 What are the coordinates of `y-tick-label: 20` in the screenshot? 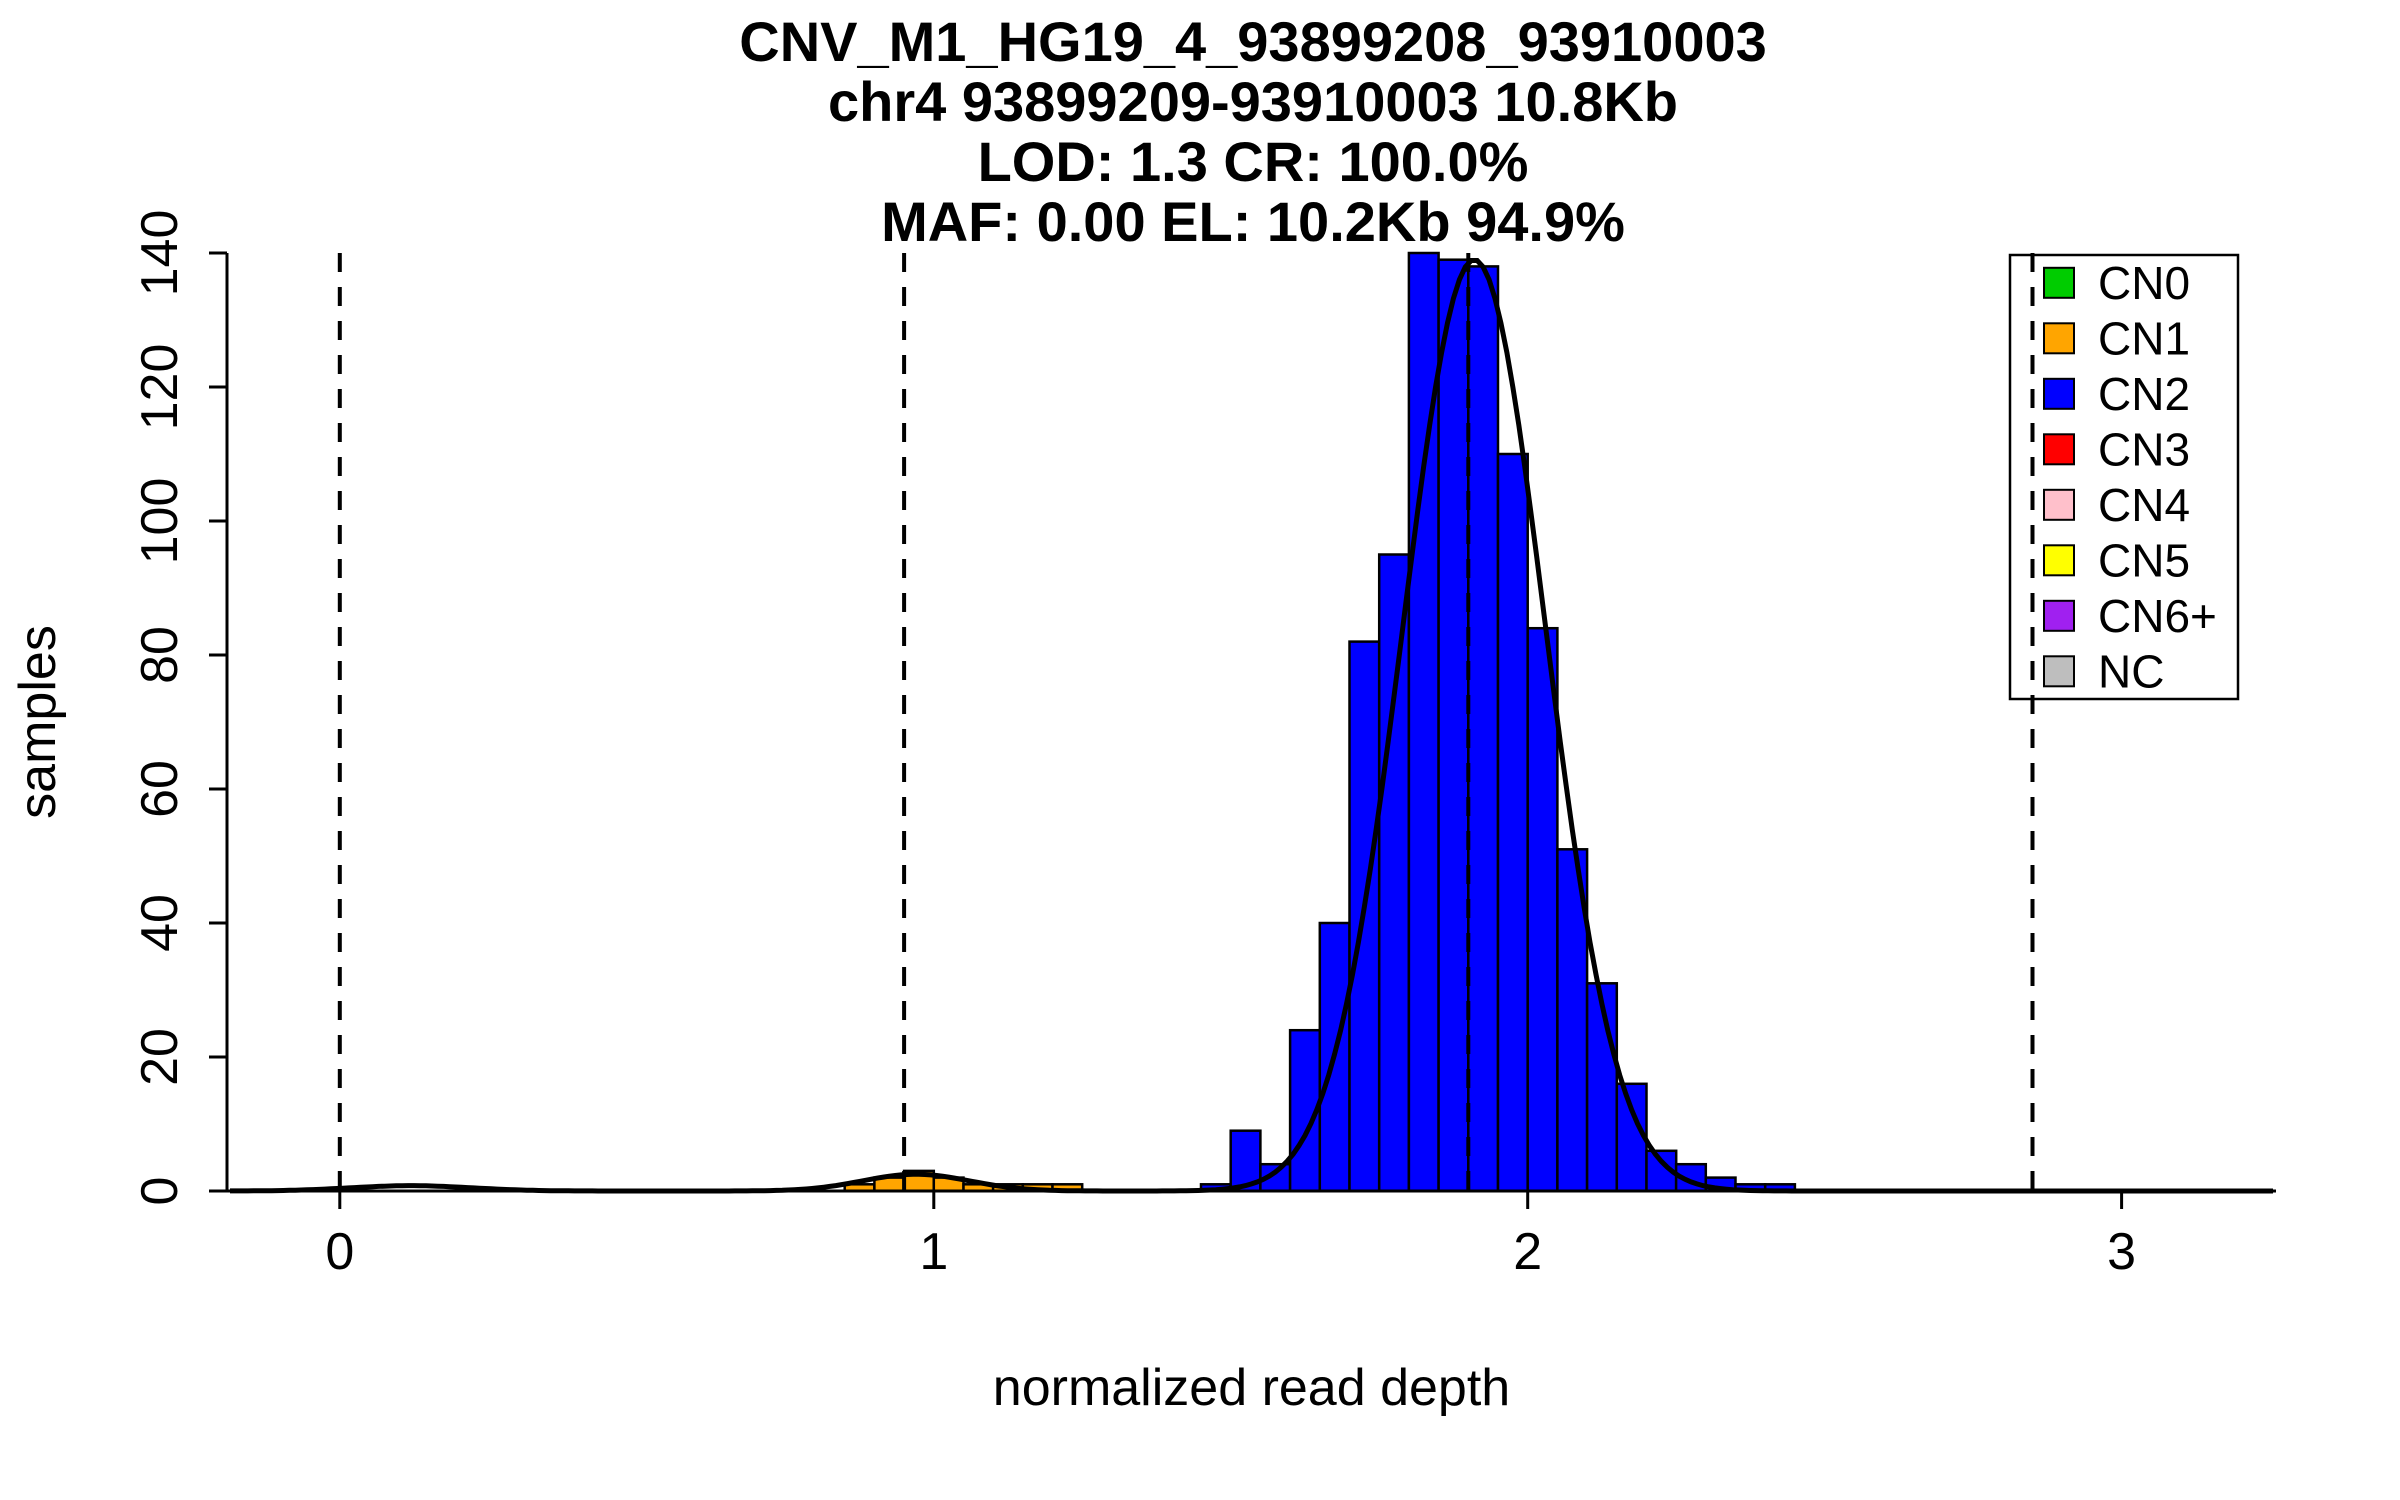 It's located at (160, 1057).